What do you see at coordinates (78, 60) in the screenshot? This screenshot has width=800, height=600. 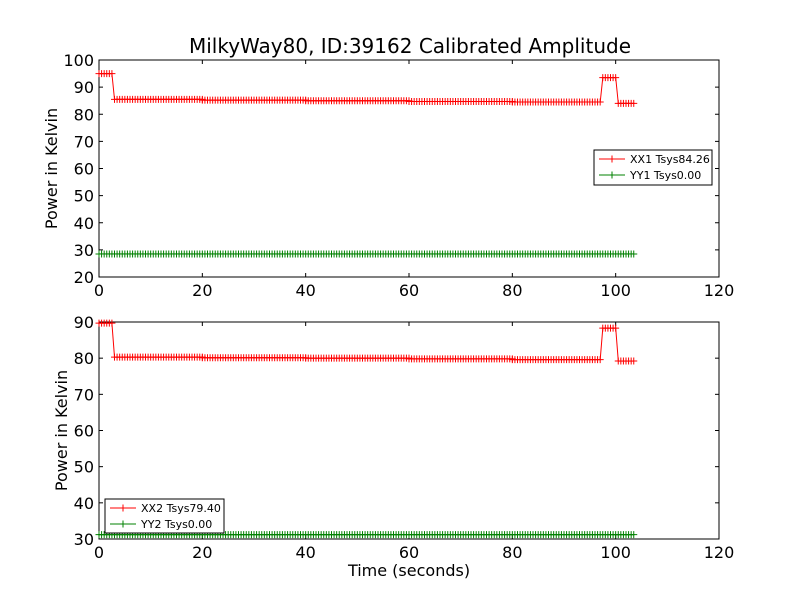 I see `y-tick-label: 100` at bounding box center [78, 60].